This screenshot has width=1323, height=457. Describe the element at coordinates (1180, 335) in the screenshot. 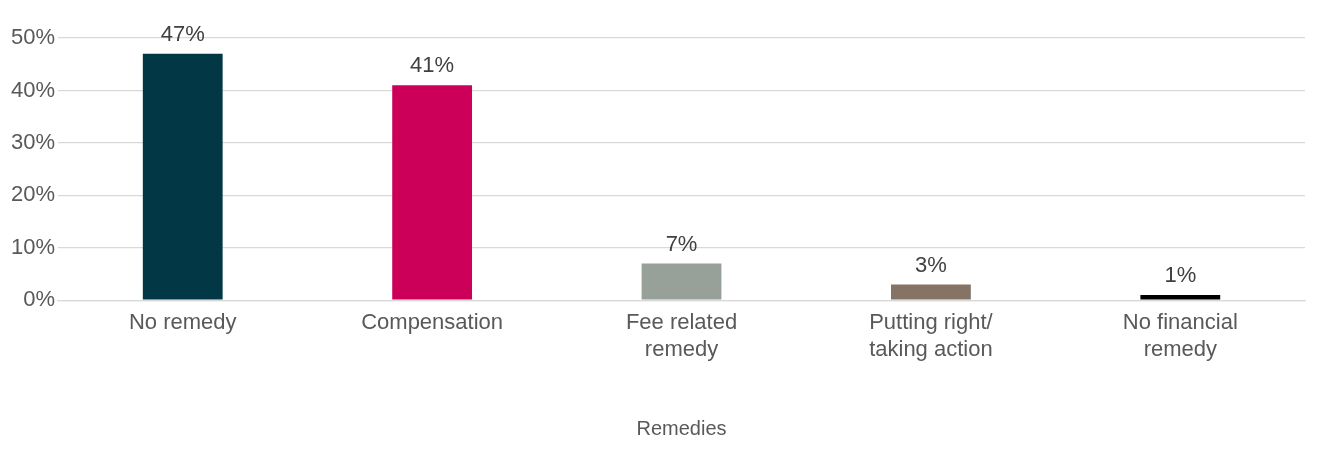

I see `x-tick-label: No financial remedy` at that location.